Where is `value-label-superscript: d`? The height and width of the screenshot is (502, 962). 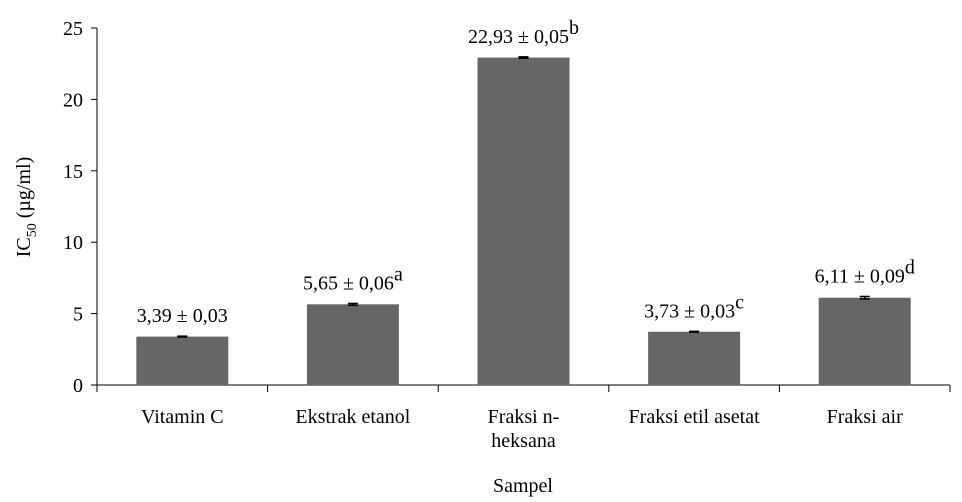
value-label-superscript: d is located at coordinates (910, 267).